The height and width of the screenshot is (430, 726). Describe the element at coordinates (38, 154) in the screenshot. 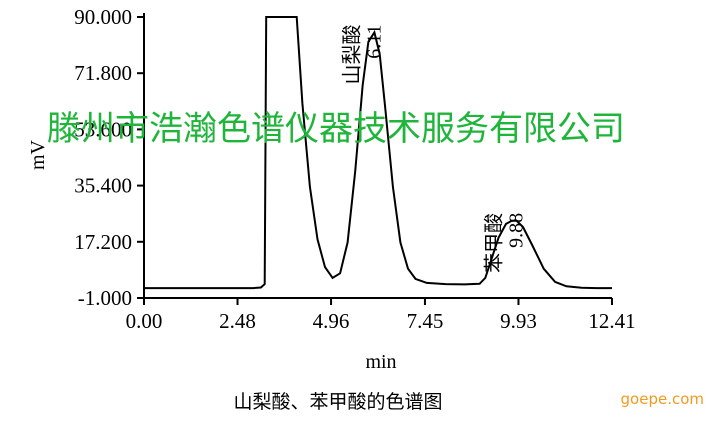

I see `y-axis-label: mV` at that location.